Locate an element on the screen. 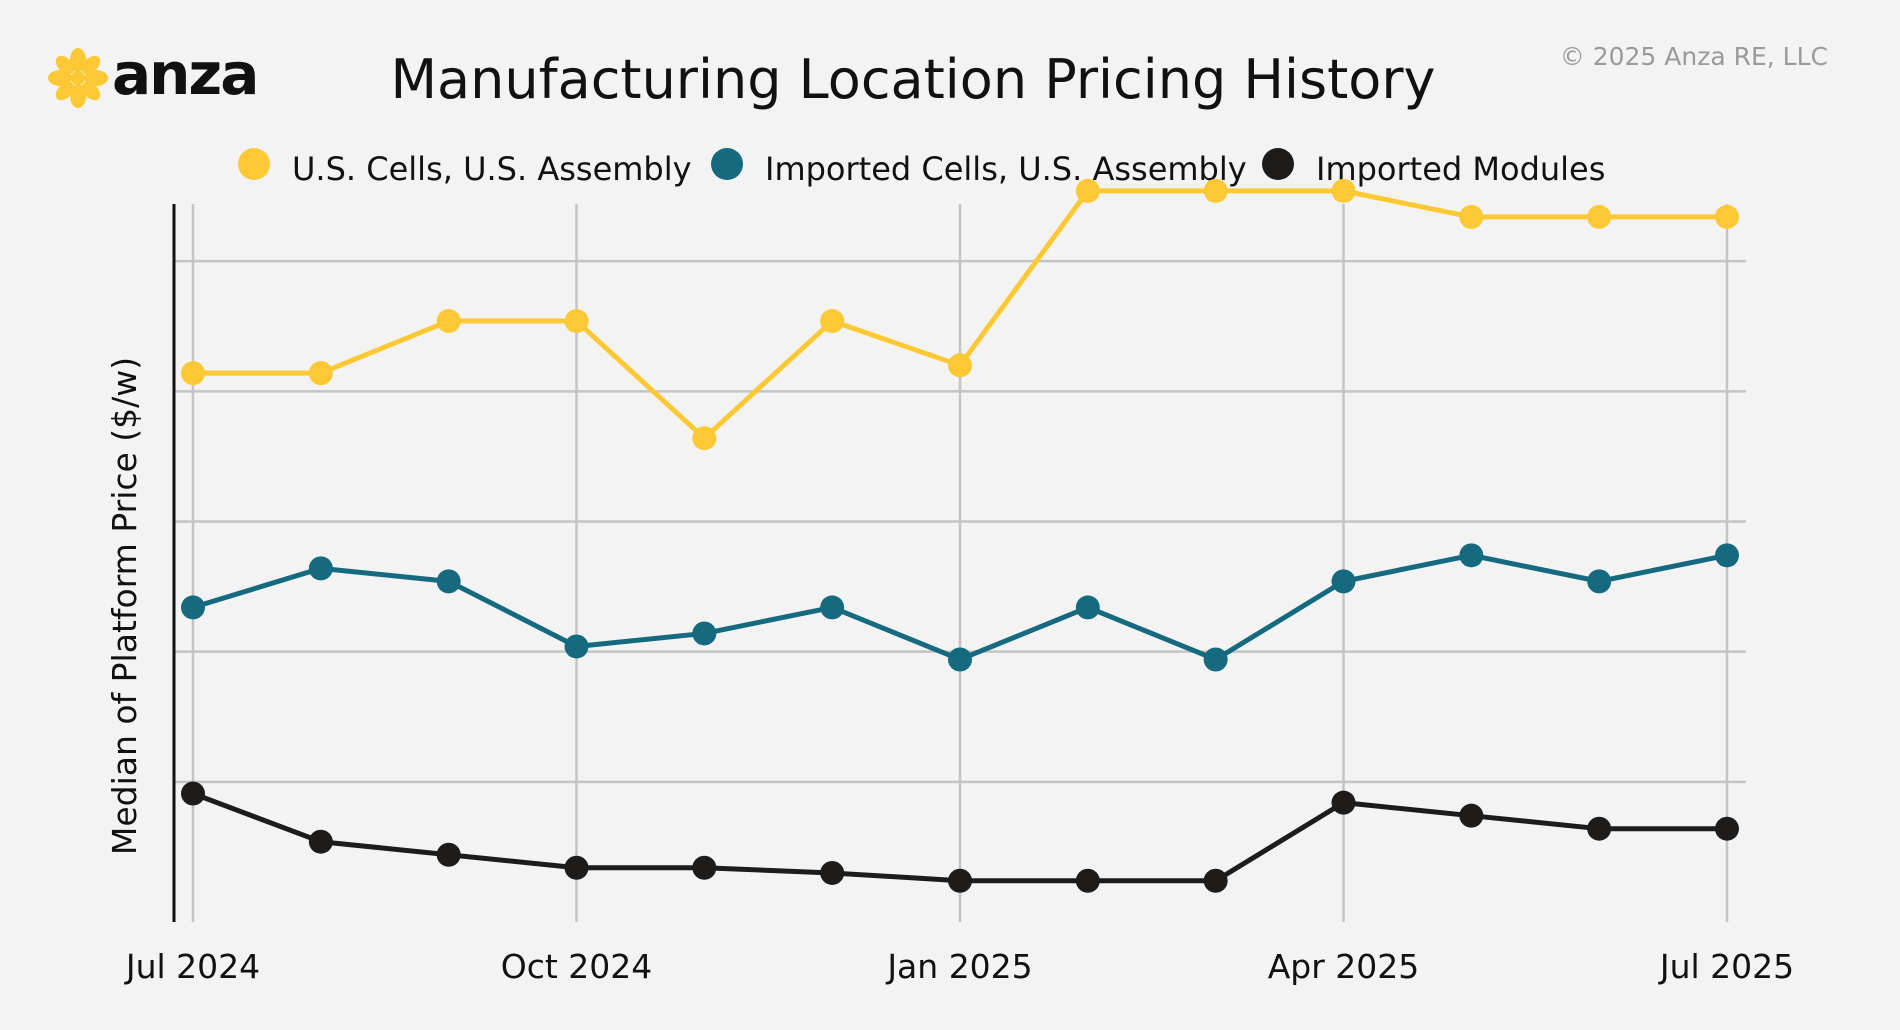 Image resolution: width=1900 pixels, height=1030 pixels. flower-logo-icon is located at coordinates (78, 78).